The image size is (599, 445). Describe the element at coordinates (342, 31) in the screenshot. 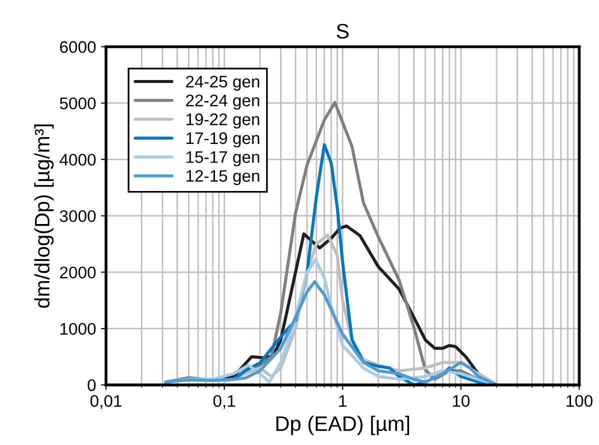

I see `chart-title: S` at that location.